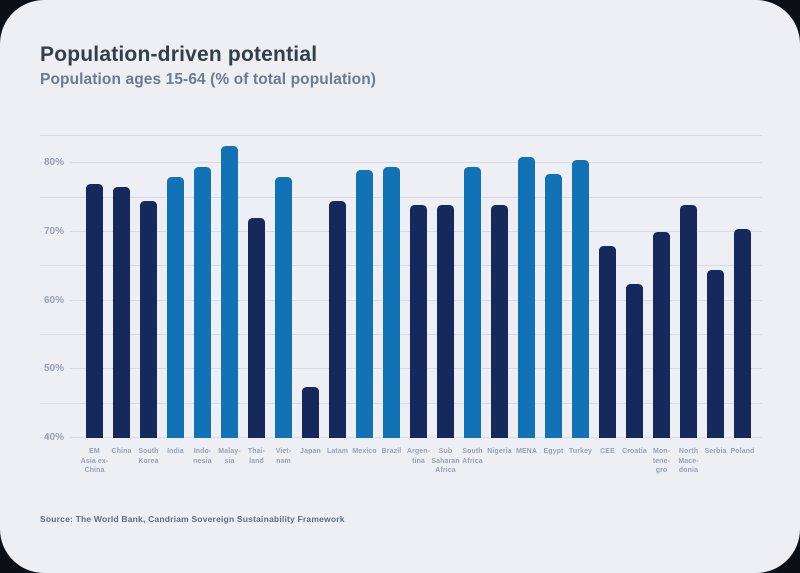  I want to click on x-tick-label-serbia: Serbia, so click(715, 451).